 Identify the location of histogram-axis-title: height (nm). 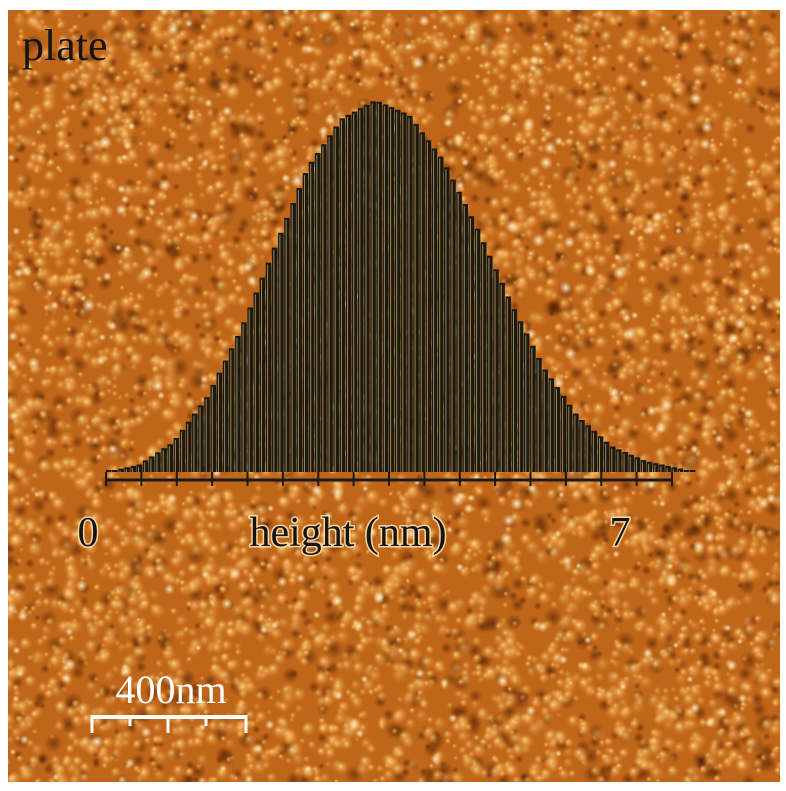
(347, 533).